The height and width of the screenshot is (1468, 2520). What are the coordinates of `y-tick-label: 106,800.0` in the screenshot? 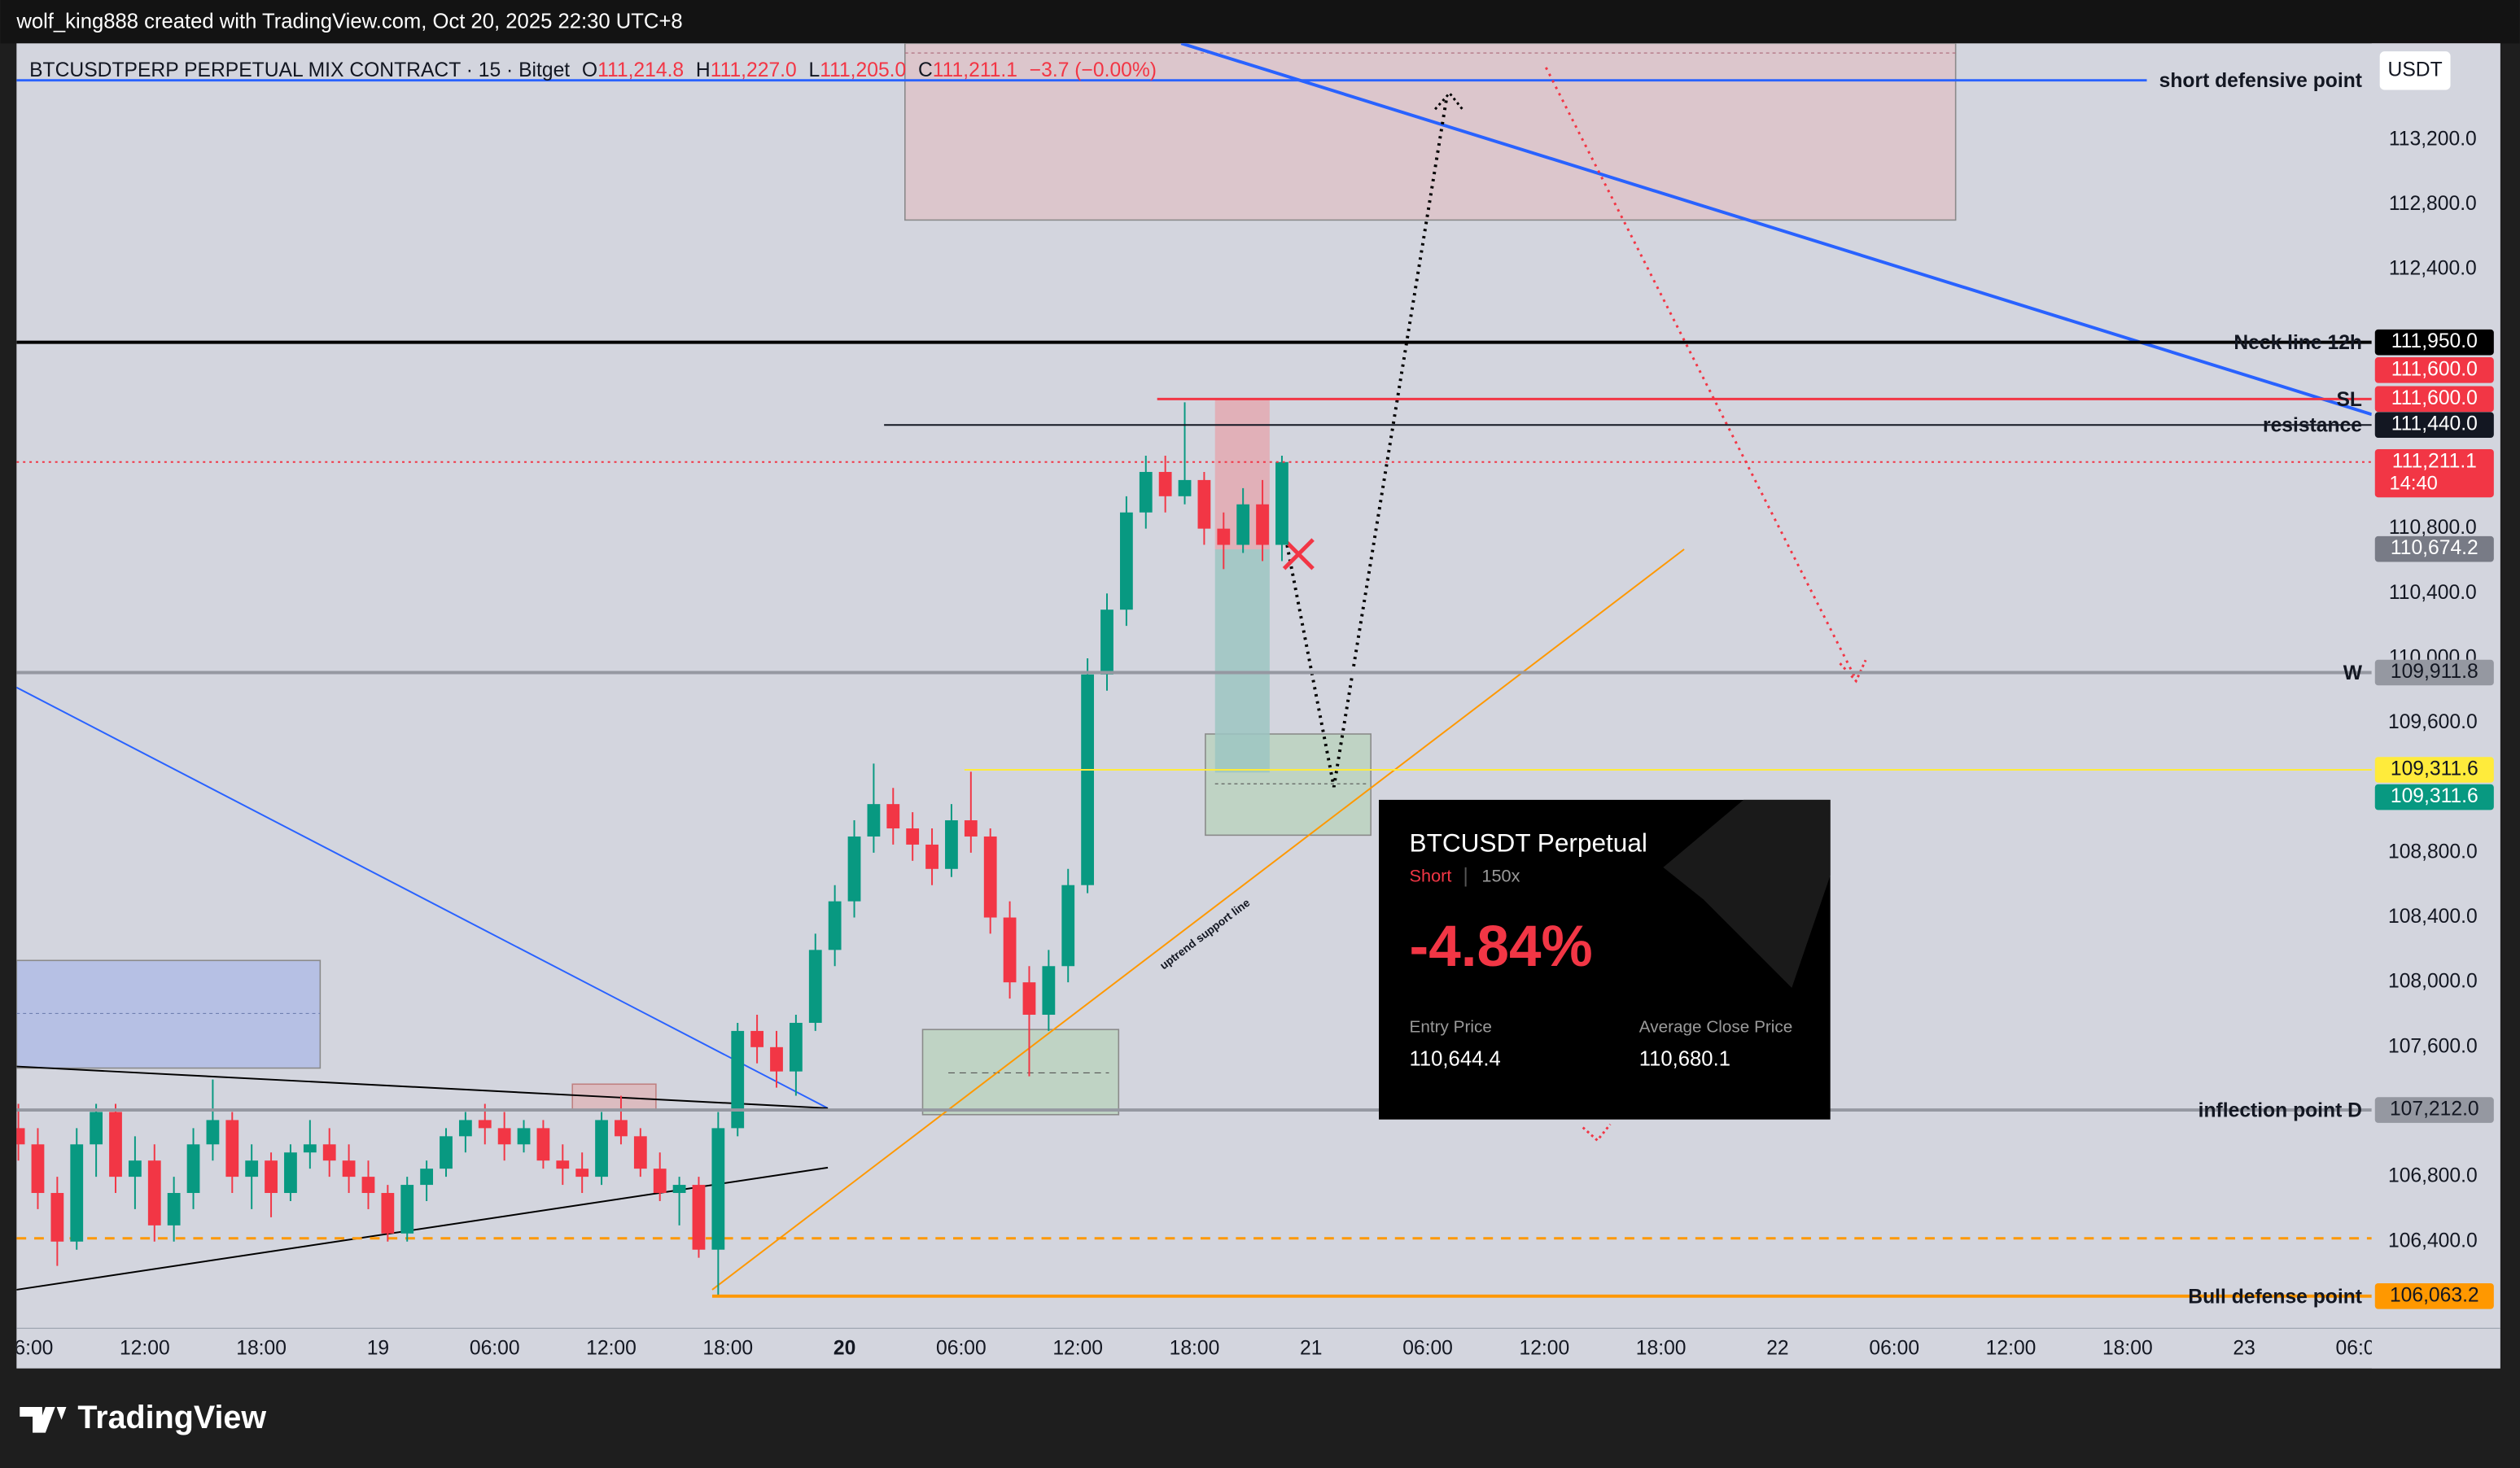 It's located at (2433, 1176).